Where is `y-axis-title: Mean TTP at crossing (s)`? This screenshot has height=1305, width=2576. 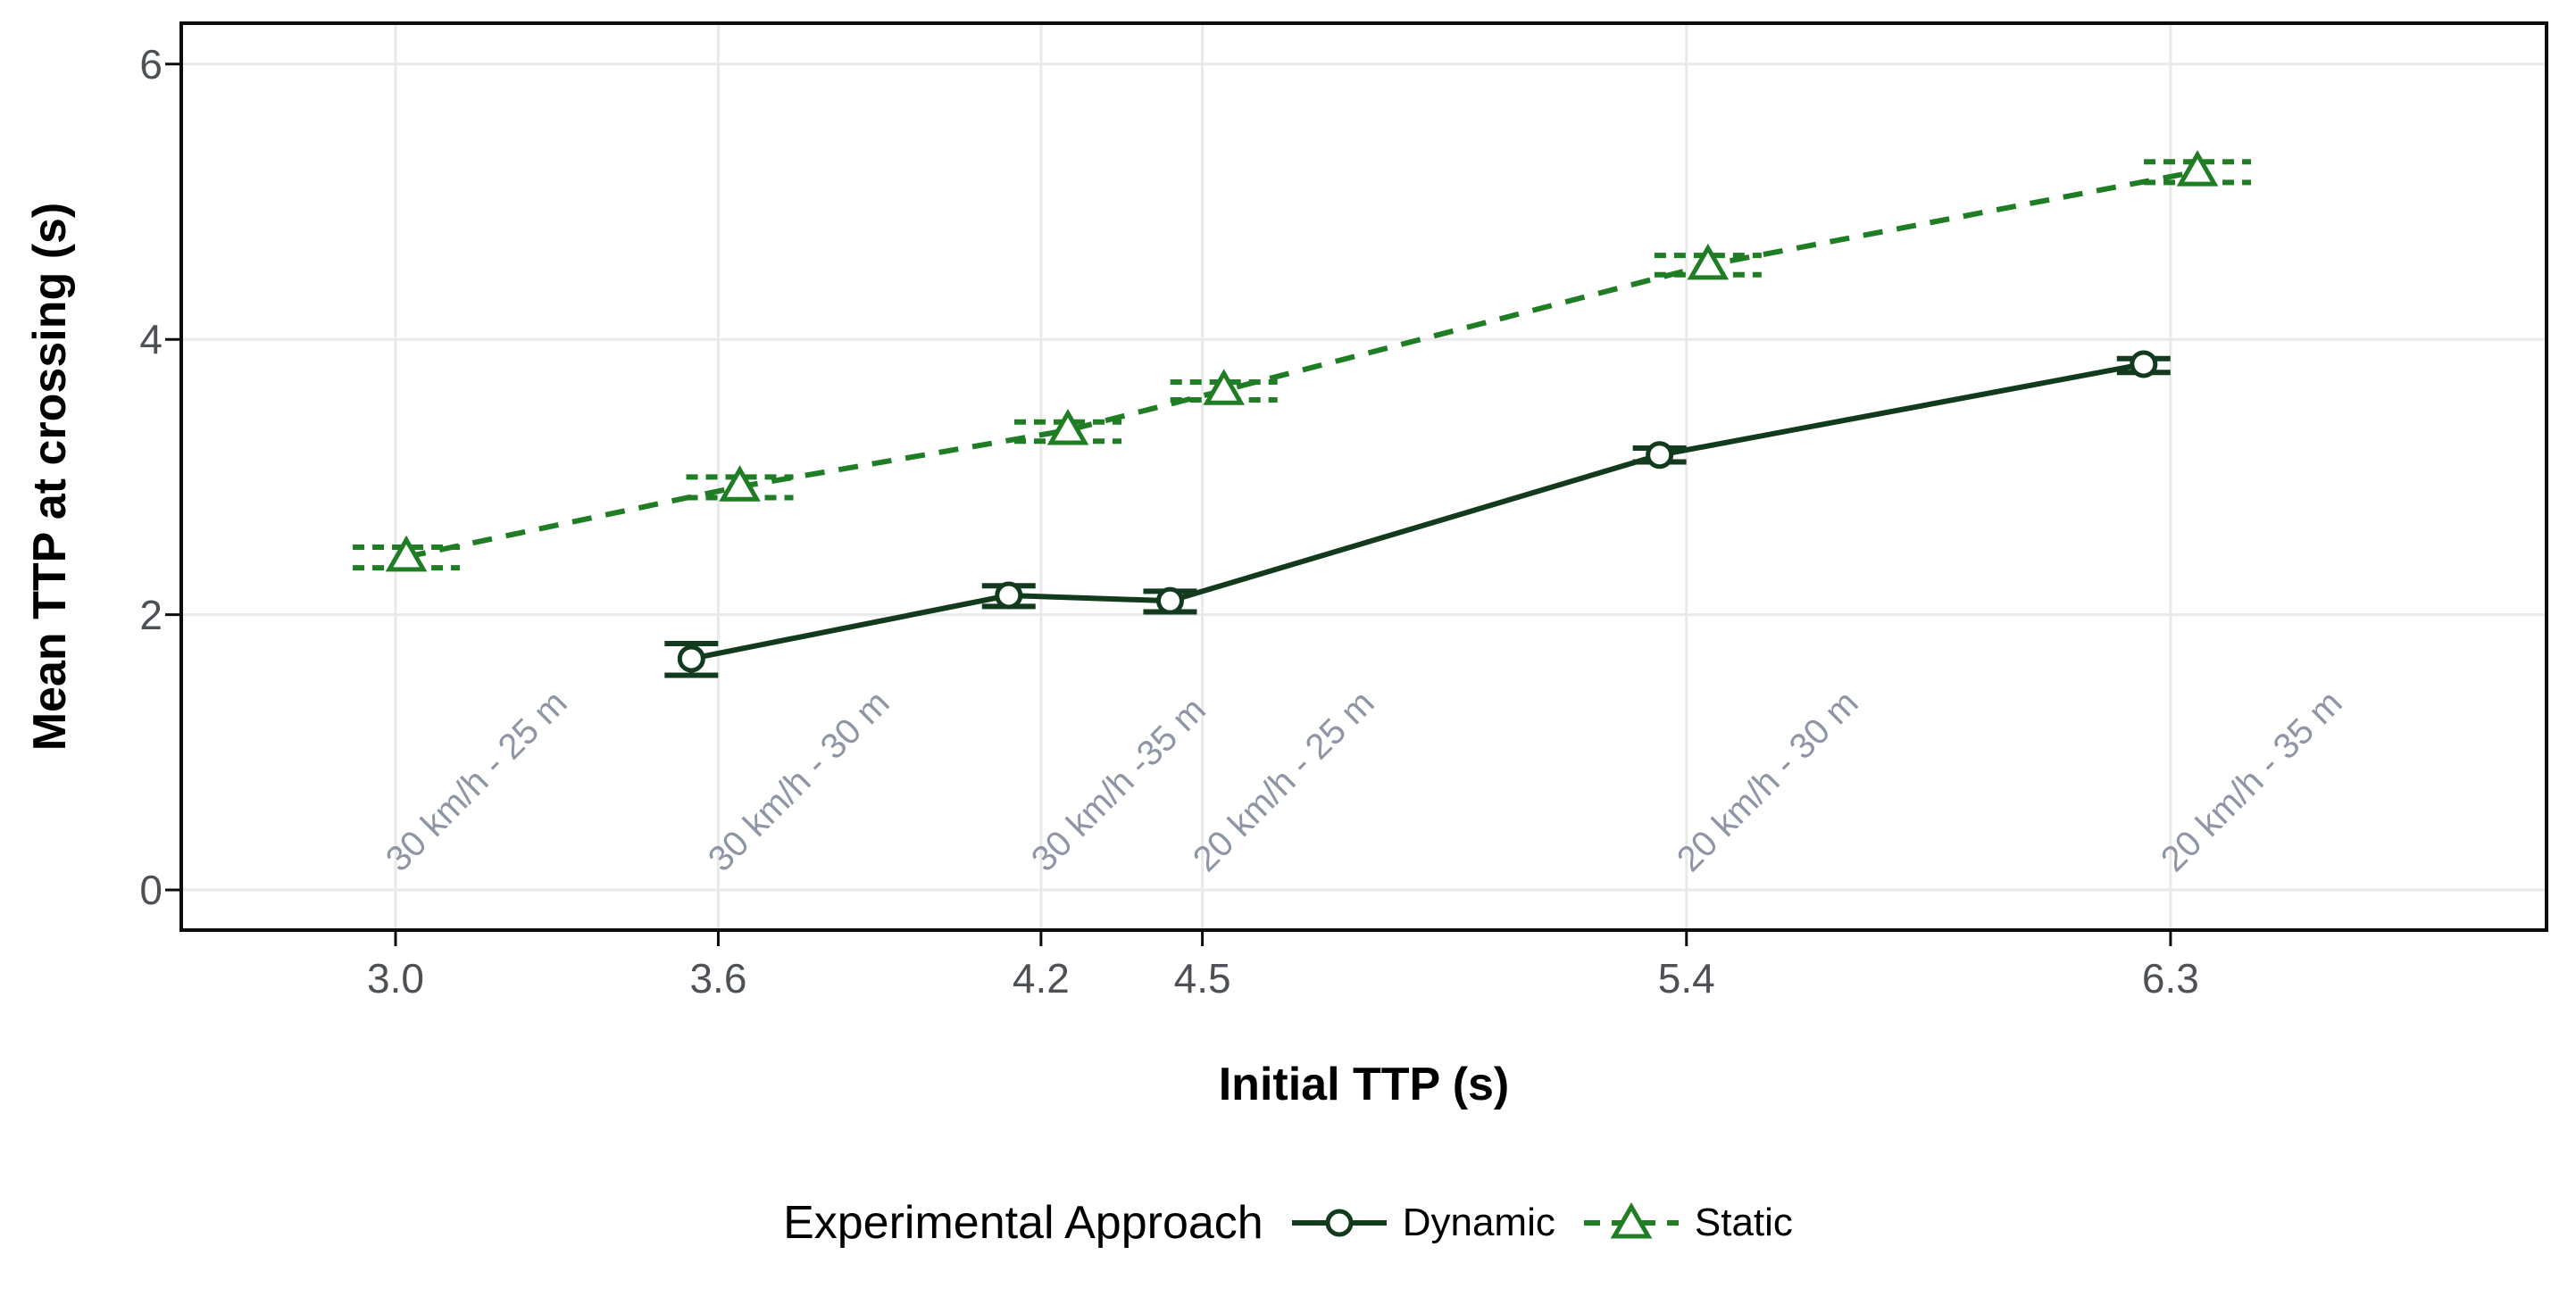
y-axis-title: Mean TTP at crossing (s) is located at coordinates (50, 477).